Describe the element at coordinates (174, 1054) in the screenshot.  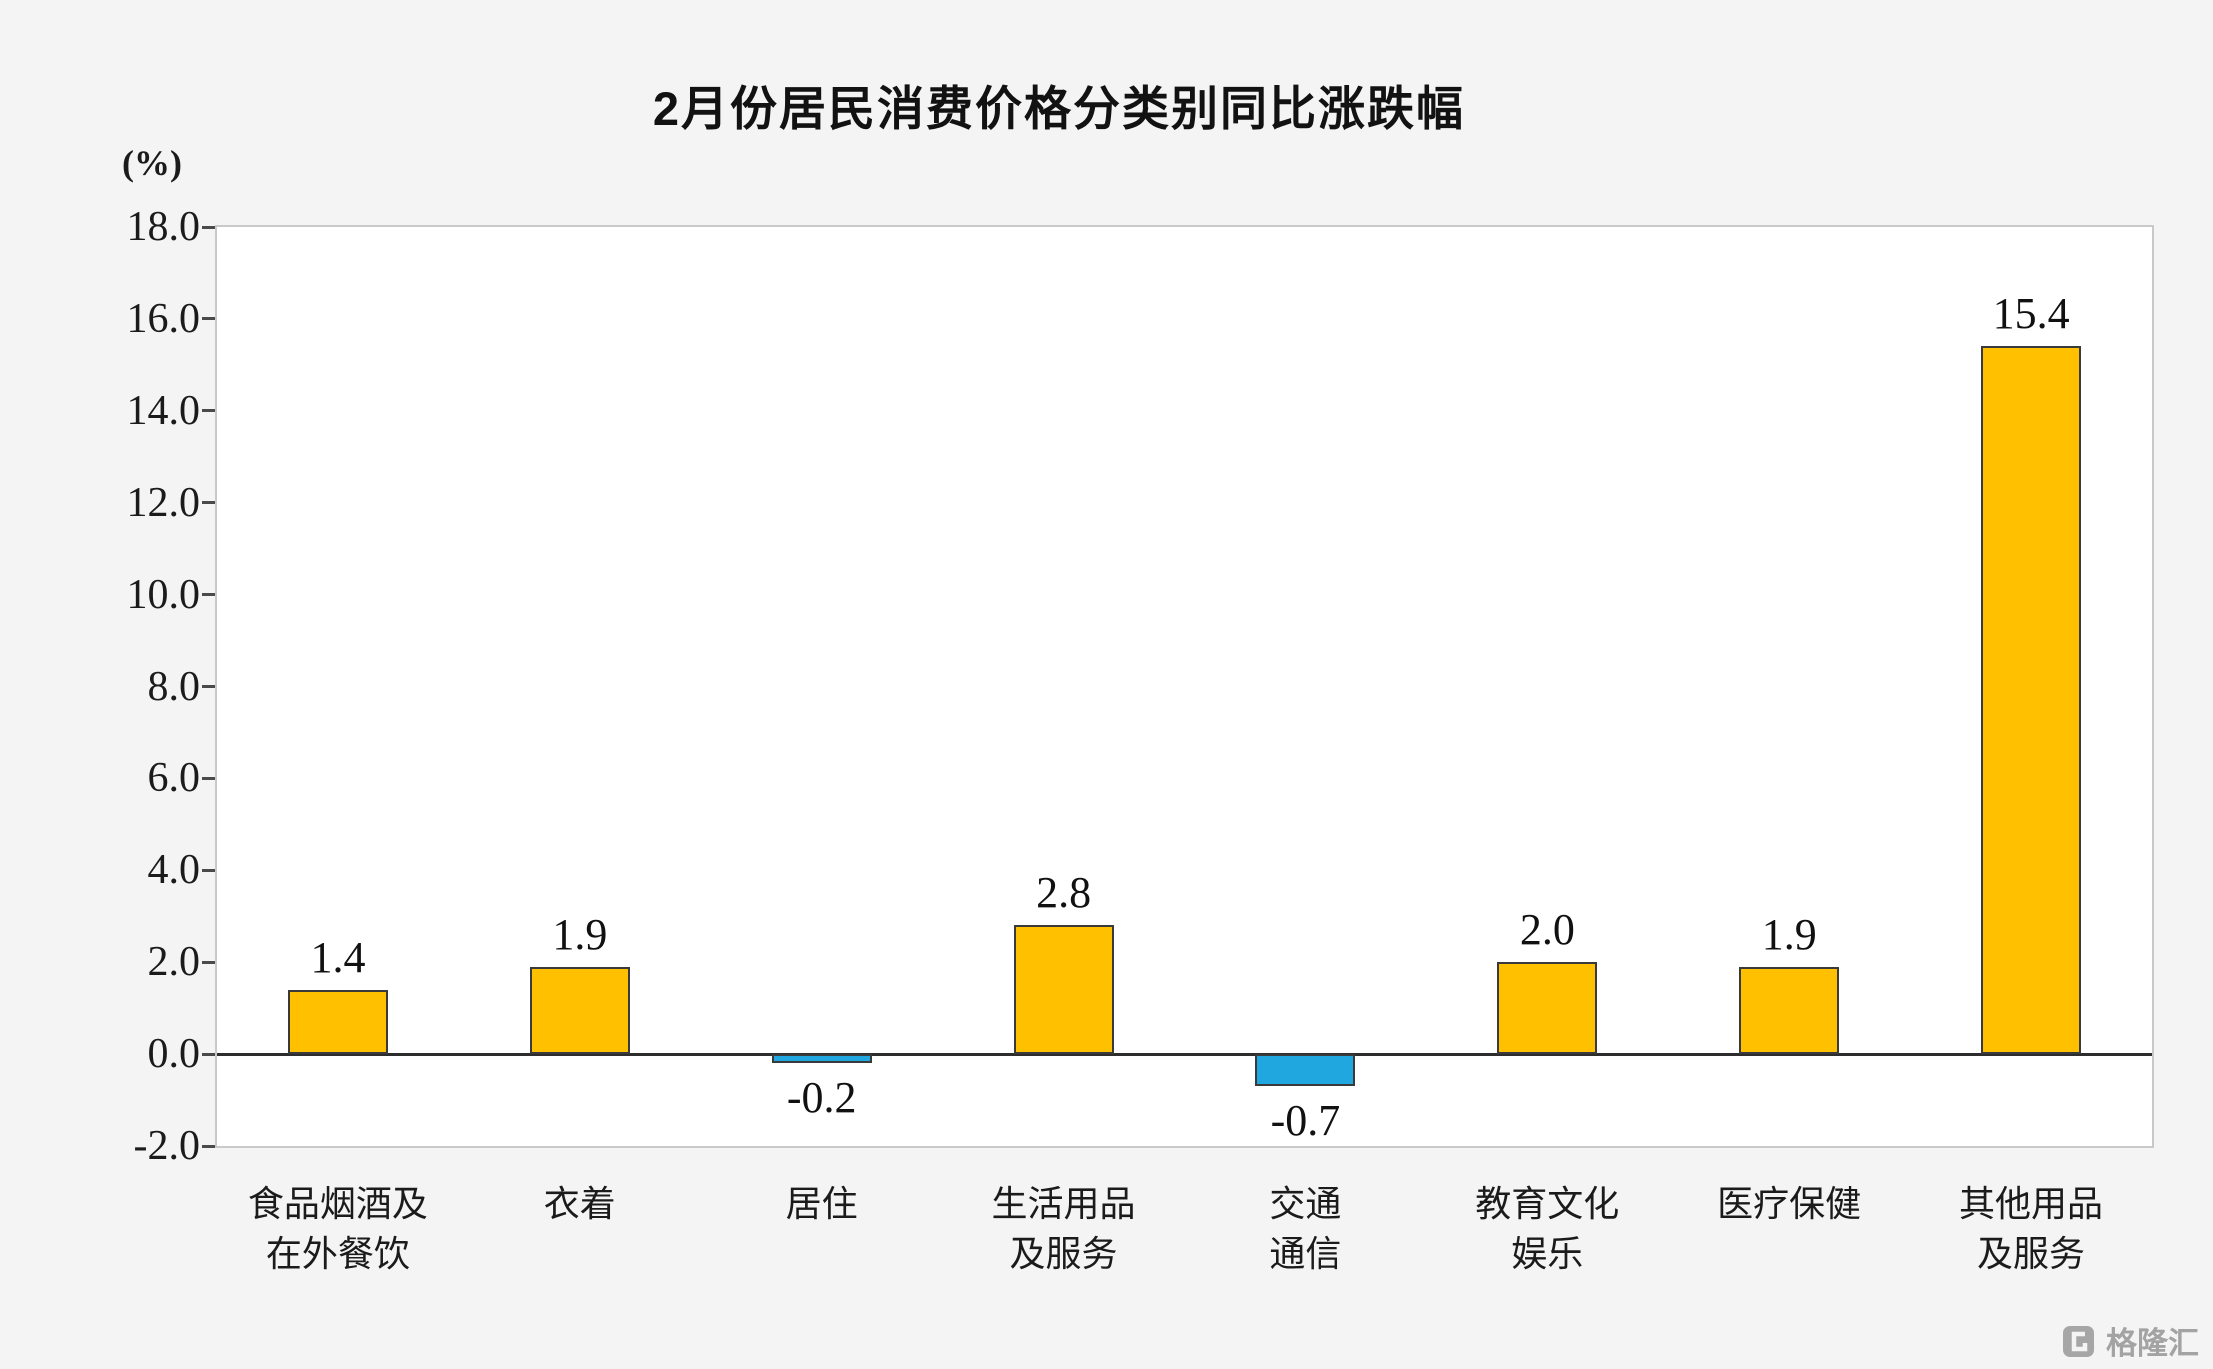
I see `y-tick-label: 0.0` at that location.